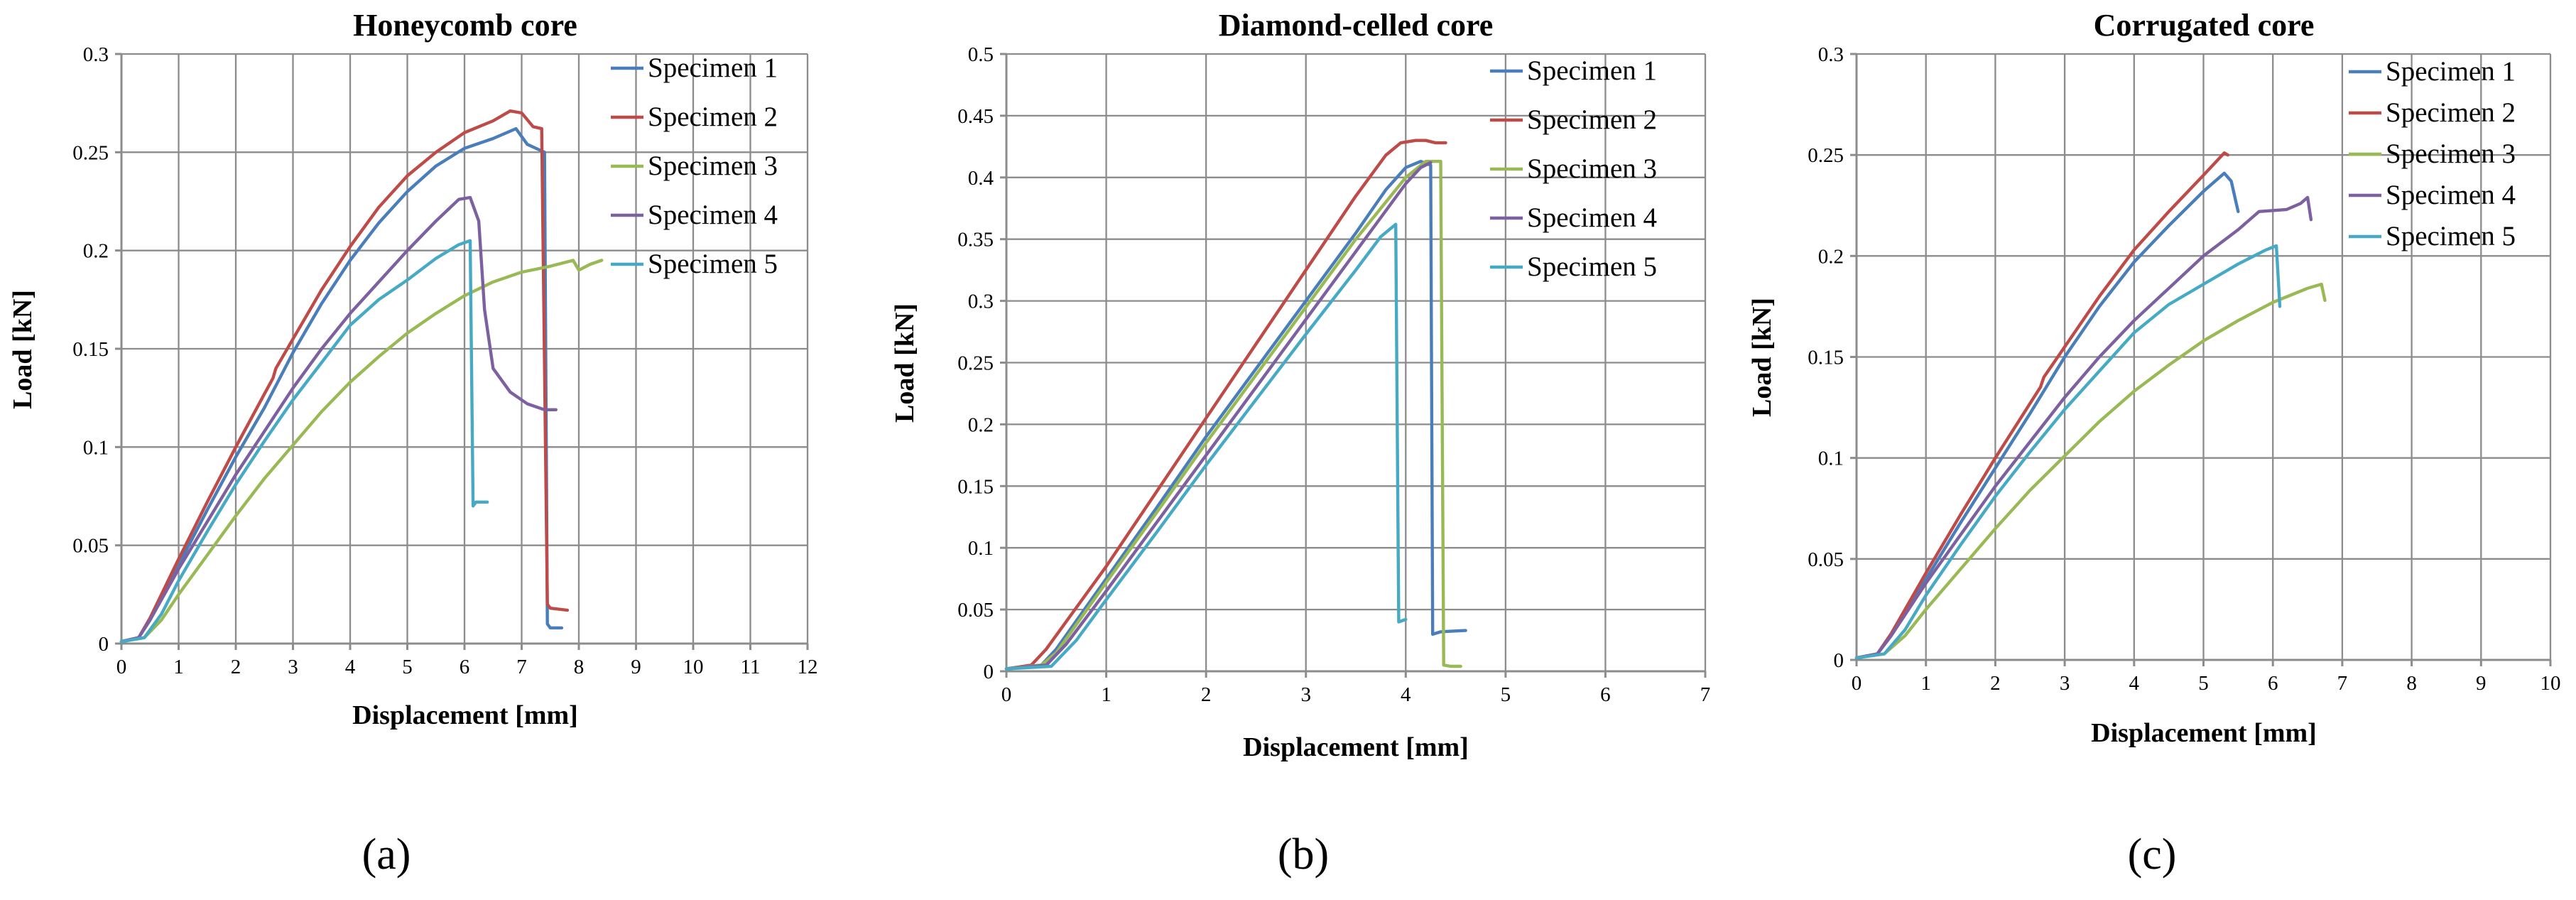 This screenshot has width=2576, height=900. I want to click on x-tick-label: 11, so click(751, 667).